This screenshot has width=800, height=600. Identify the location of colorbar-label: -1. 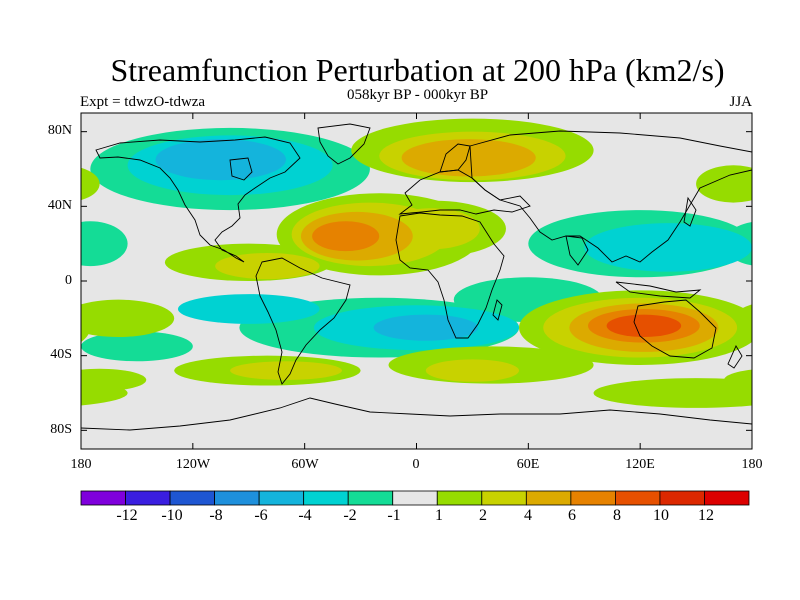
(394, 515).